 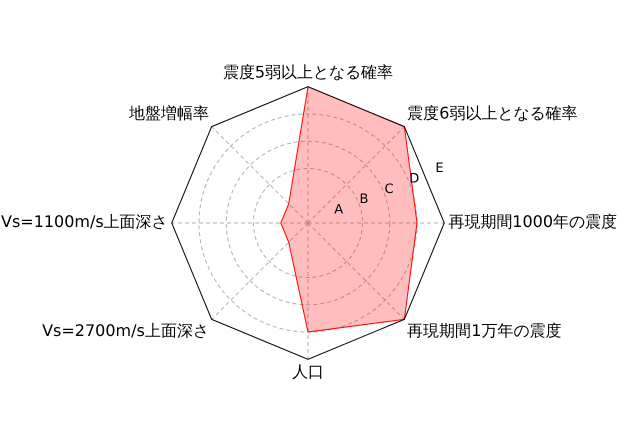 I want to click on spoke-label: Vs=2700m/s上面深さ, so click(x=125, y=330).